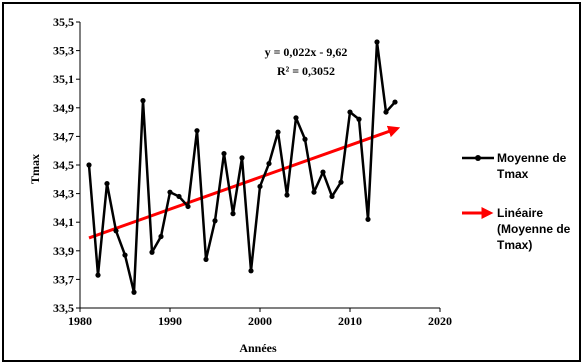 This screenshot has width=583, height=364. I want to click on y-tick-label: 35,3, so click(63, 51).